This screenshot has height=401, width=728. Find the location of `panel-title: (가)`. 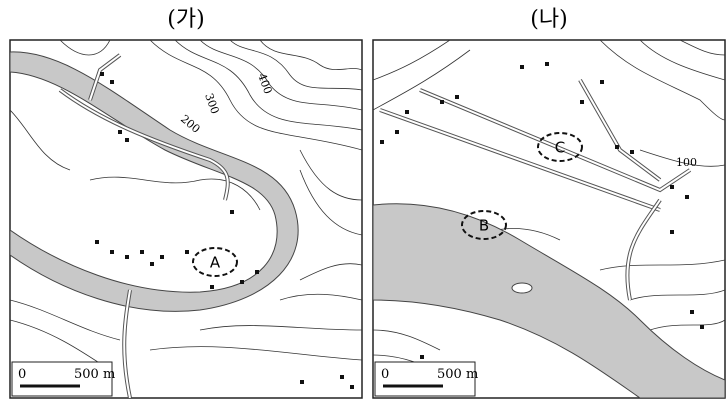

panel-title: (가) is located at coordinates (185, 19).